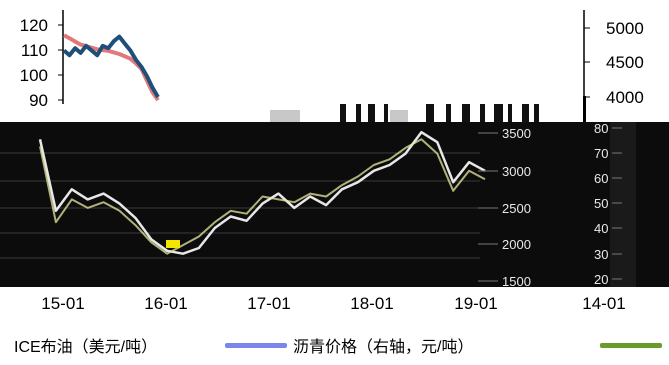 This screenshot has height=365, width=669. Describe the element at coordinates (41, 63) in the screenshot. I see `upper-left-axis: 120 110 100 90` at that location.